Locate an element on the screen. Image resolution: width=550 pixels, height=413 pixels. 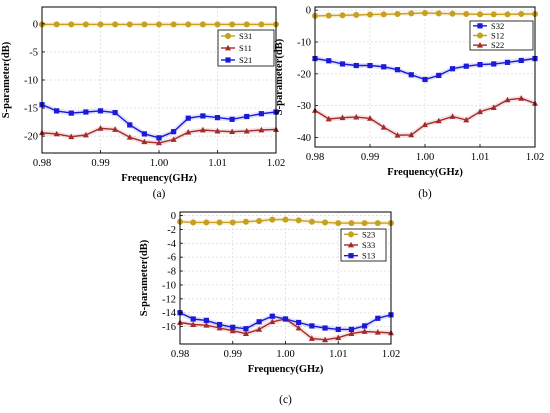
series-S32 is located at coordinates (425, 69).